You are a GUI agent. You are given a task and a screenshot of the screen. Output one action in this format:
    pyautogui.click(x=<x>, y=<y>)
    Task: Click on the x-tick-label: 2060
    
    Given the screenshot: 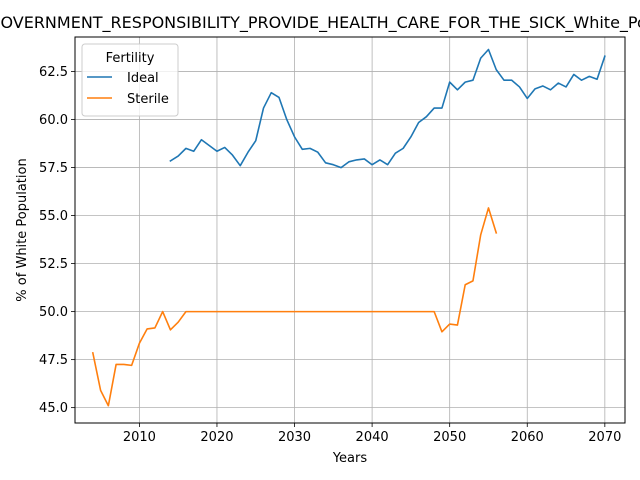 What is the action you would take?
    pyautogui.click(x=527, y=437)
    